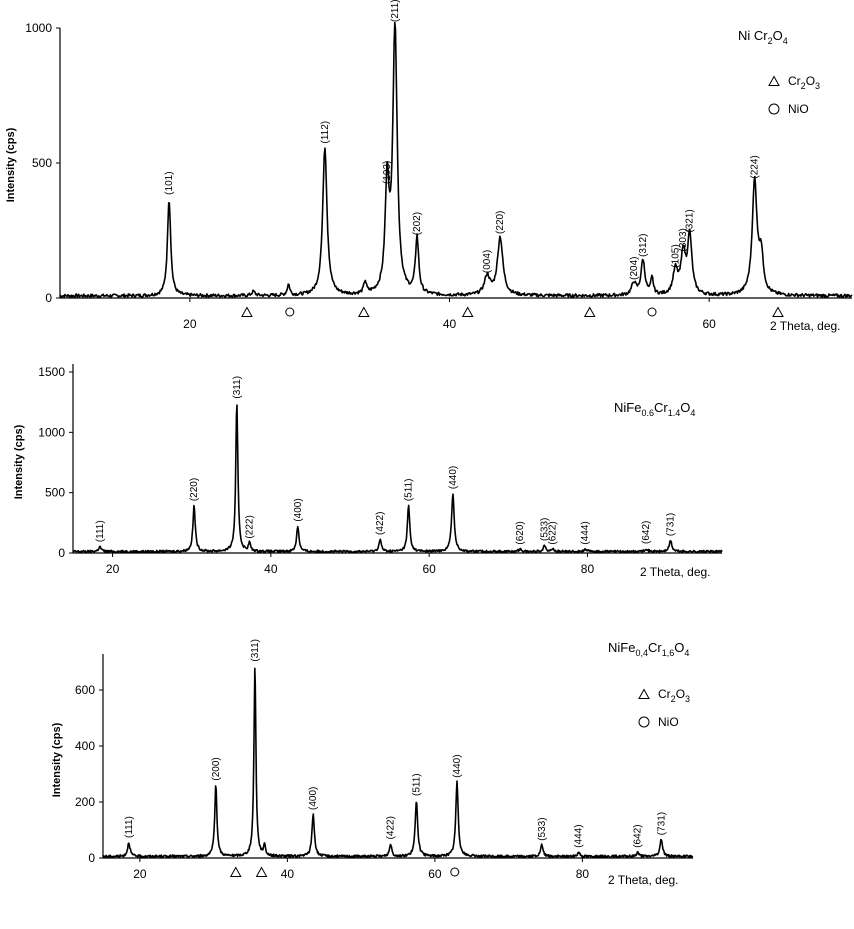 The height and width of the screenshot is (929, 854). Describe the element at coordinates (325, 132) in the screenshot. I see `peak-label: (112)` at that location.